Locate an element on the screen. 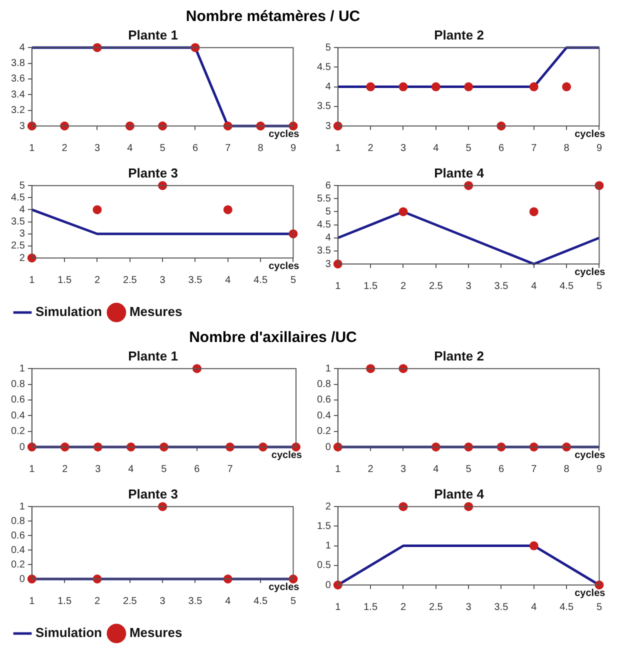 The image size is (618, 670). y-tick-label: 3.4 is located at coordinates (18, 94).